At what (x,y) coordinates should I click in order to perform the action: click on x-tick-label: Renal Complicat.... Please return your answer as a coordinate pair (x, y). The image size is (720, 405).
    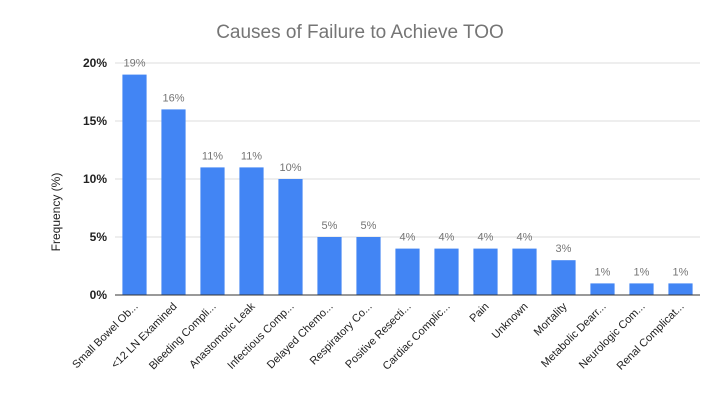
    Looking at the image, I should click on (651, 337).